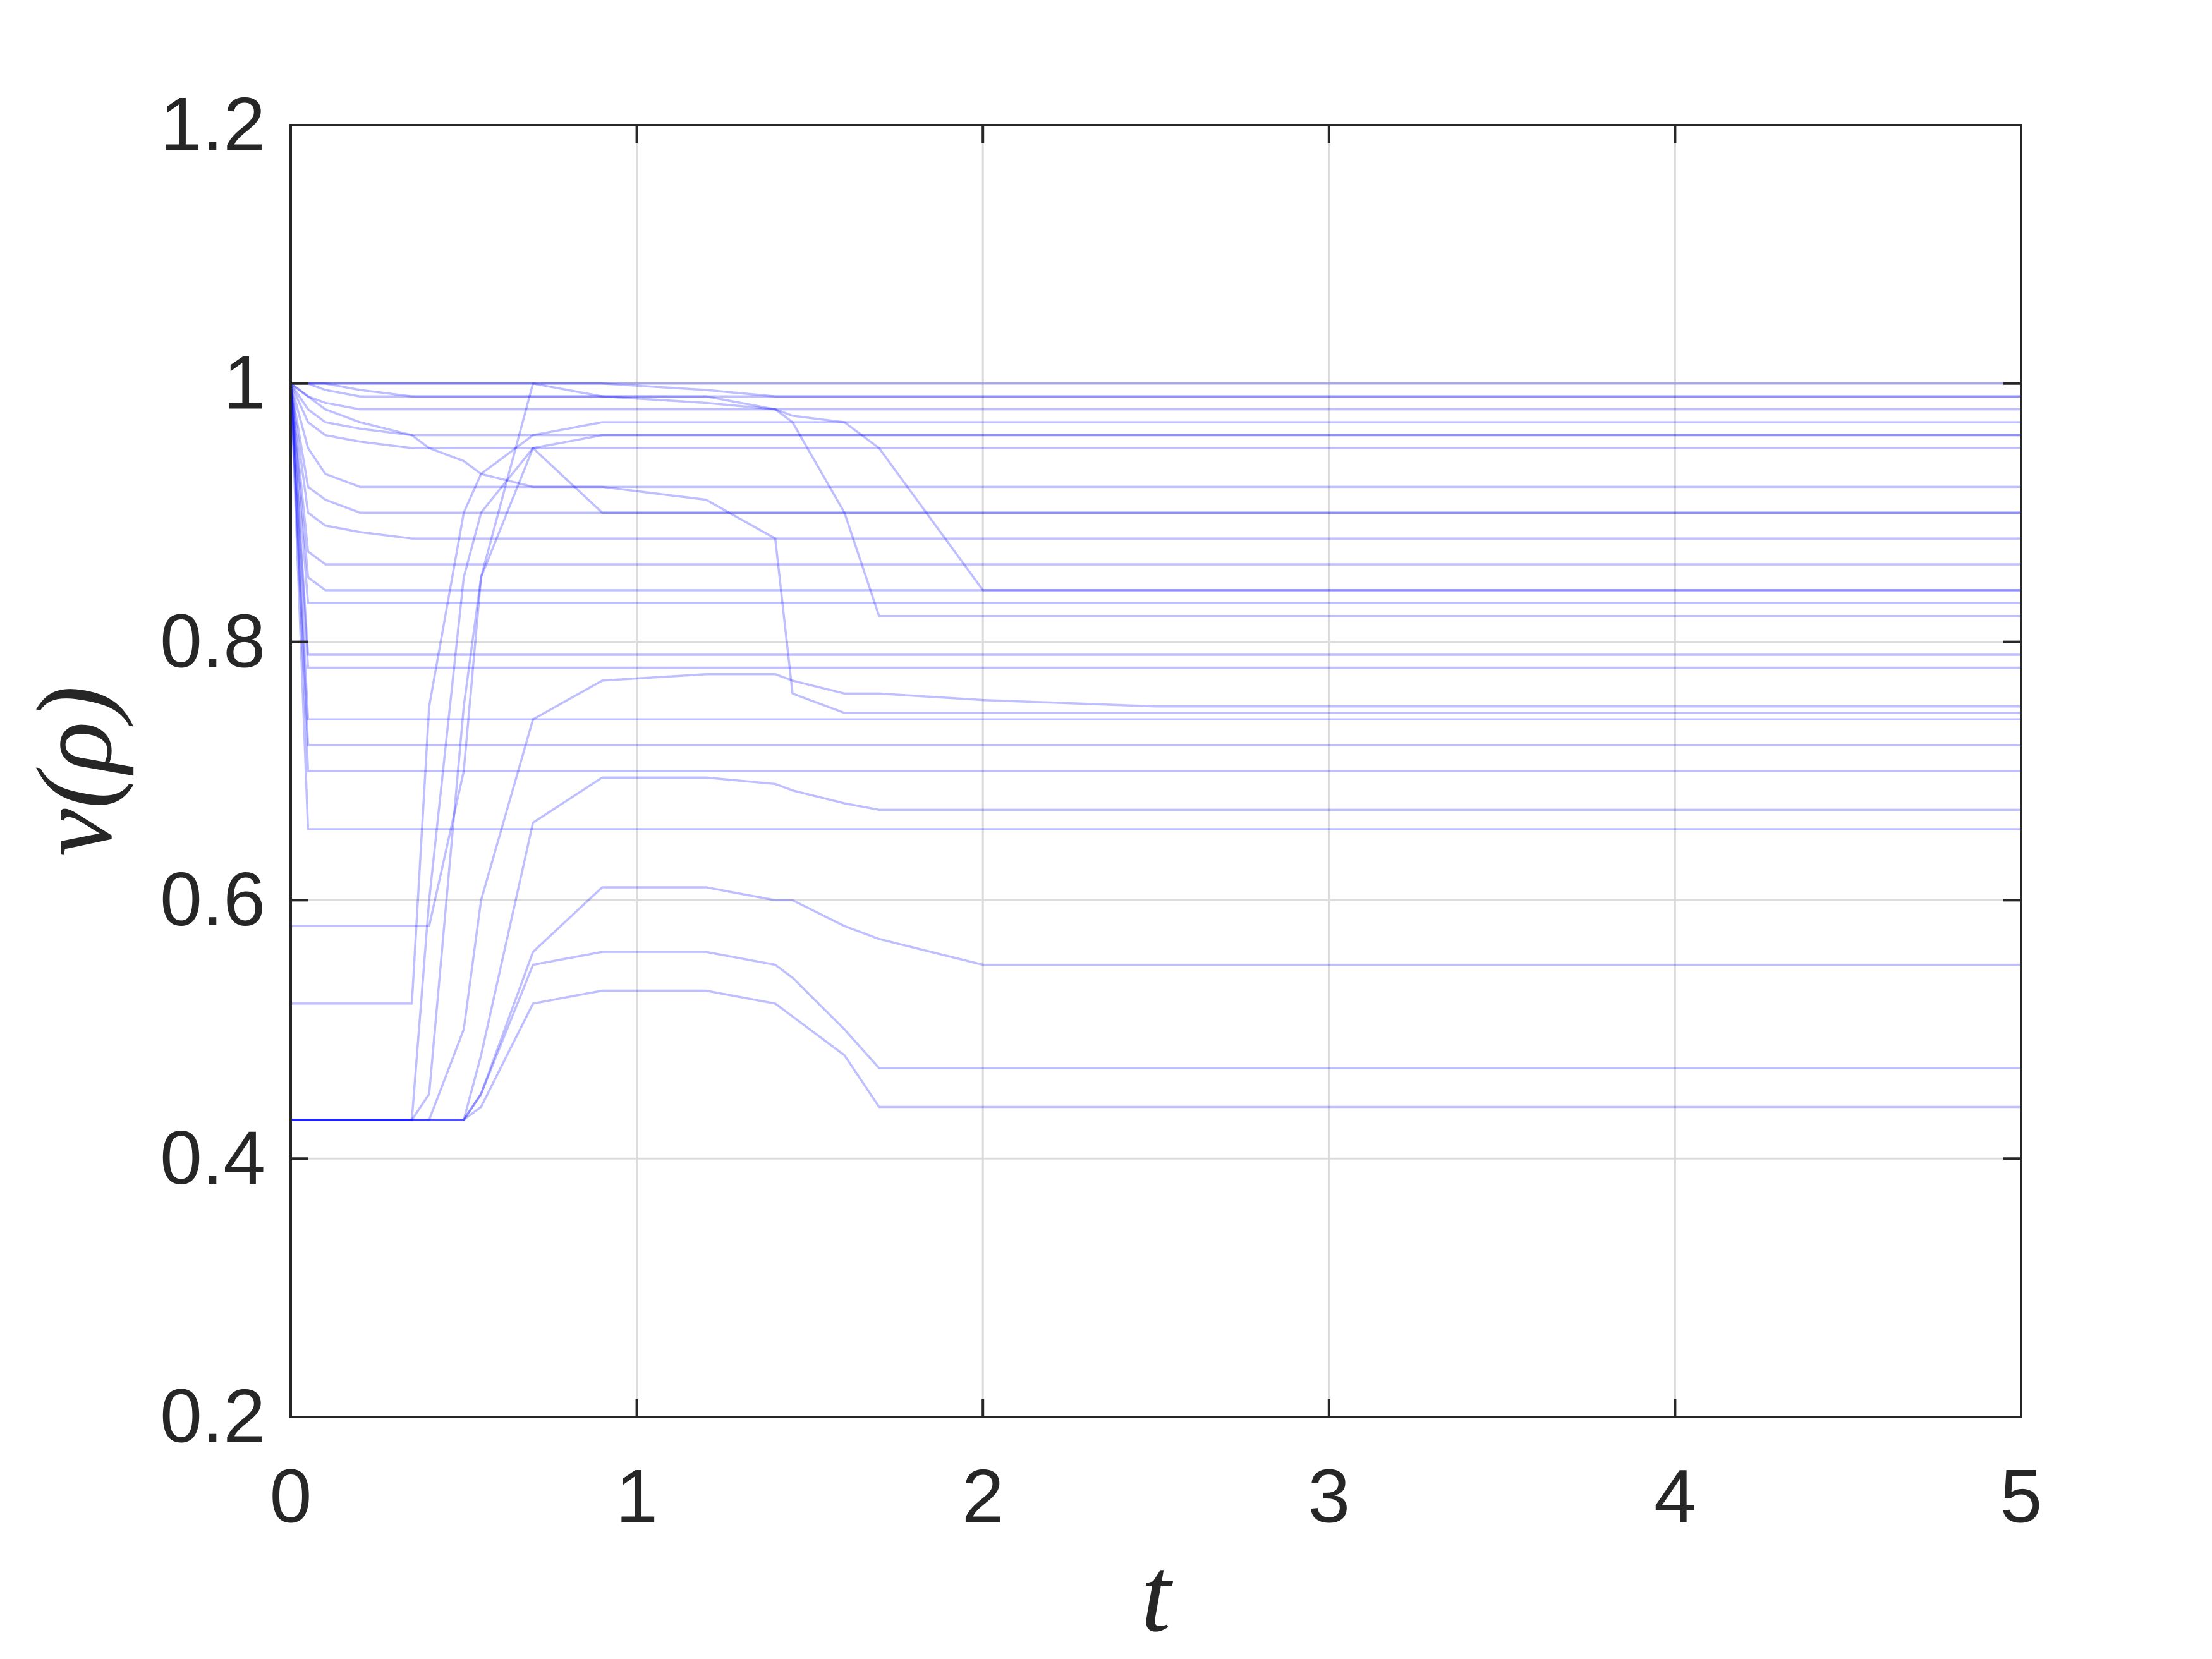 The image size is (2212, 1659). What do you see at coordinates (244, 383) in the screenshot?
I see `y-tick-label: 1` at bounding box center [244, 383].